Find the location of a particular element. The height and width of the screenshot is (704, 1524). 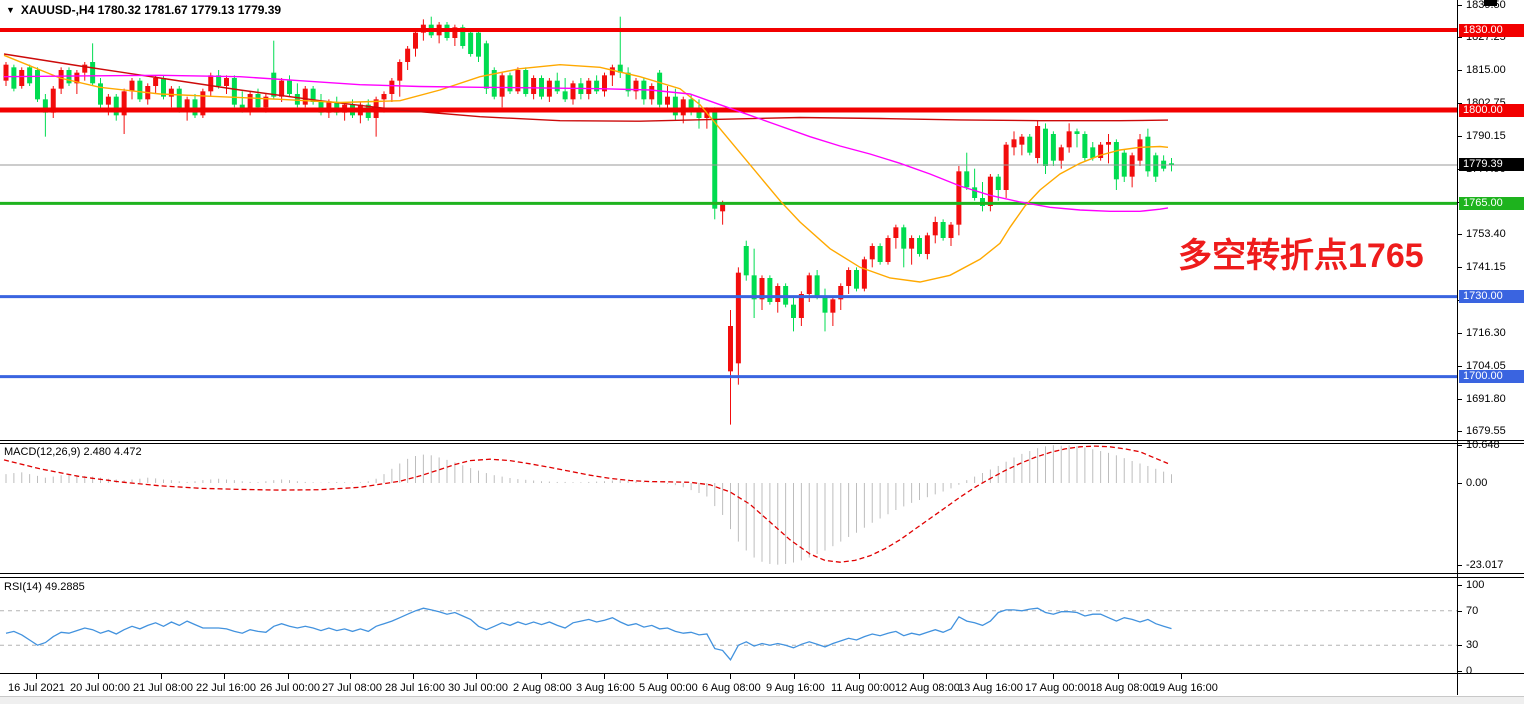

rsi-indicator-label: RSI(14) 49.2885 is located at coordinates (44, 587).